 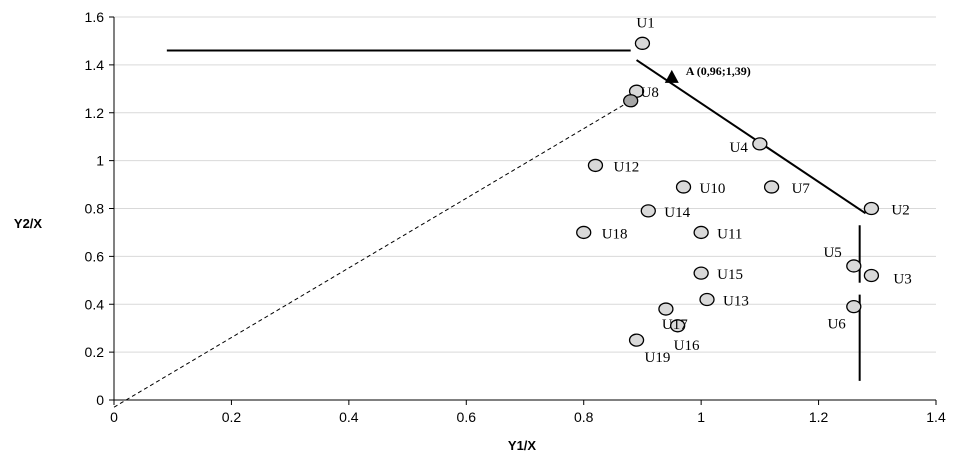 What do you see at coordinates (95, 352) in the screenshot?
I see `y-tick-label: 0.2` at bounding box center [95, 352].